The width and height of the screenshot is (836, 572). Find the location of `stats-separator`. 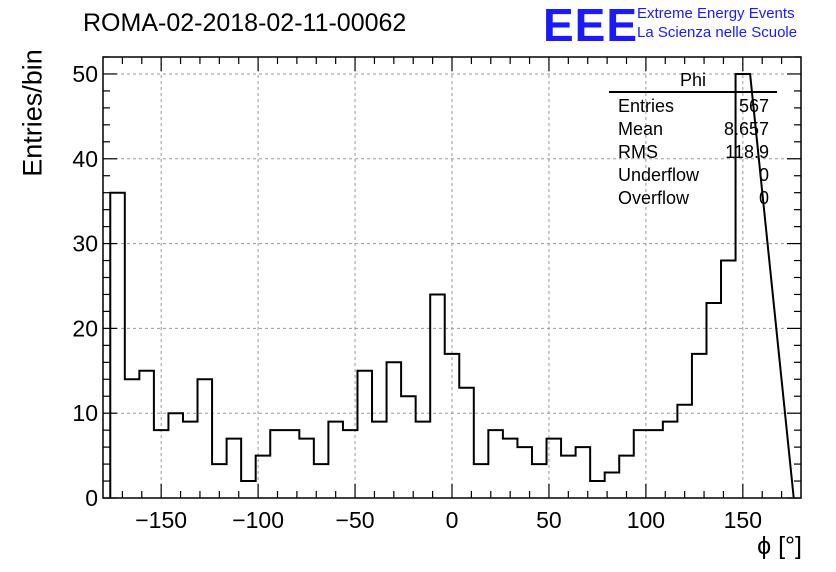

stats-separator is located at coordinates (693, 92).